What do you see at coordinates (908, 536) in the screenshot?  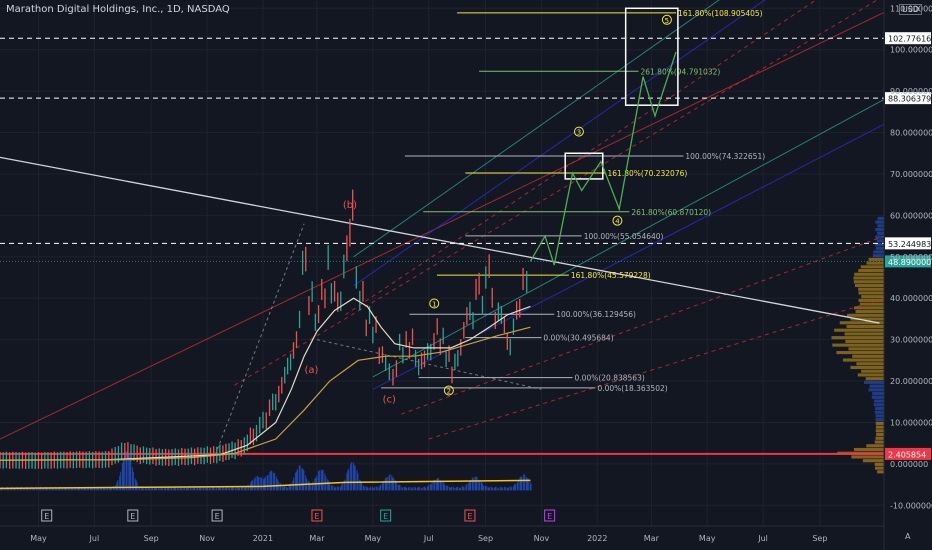 I see `auto-scale-button: A` at bounding box center [908, 536].